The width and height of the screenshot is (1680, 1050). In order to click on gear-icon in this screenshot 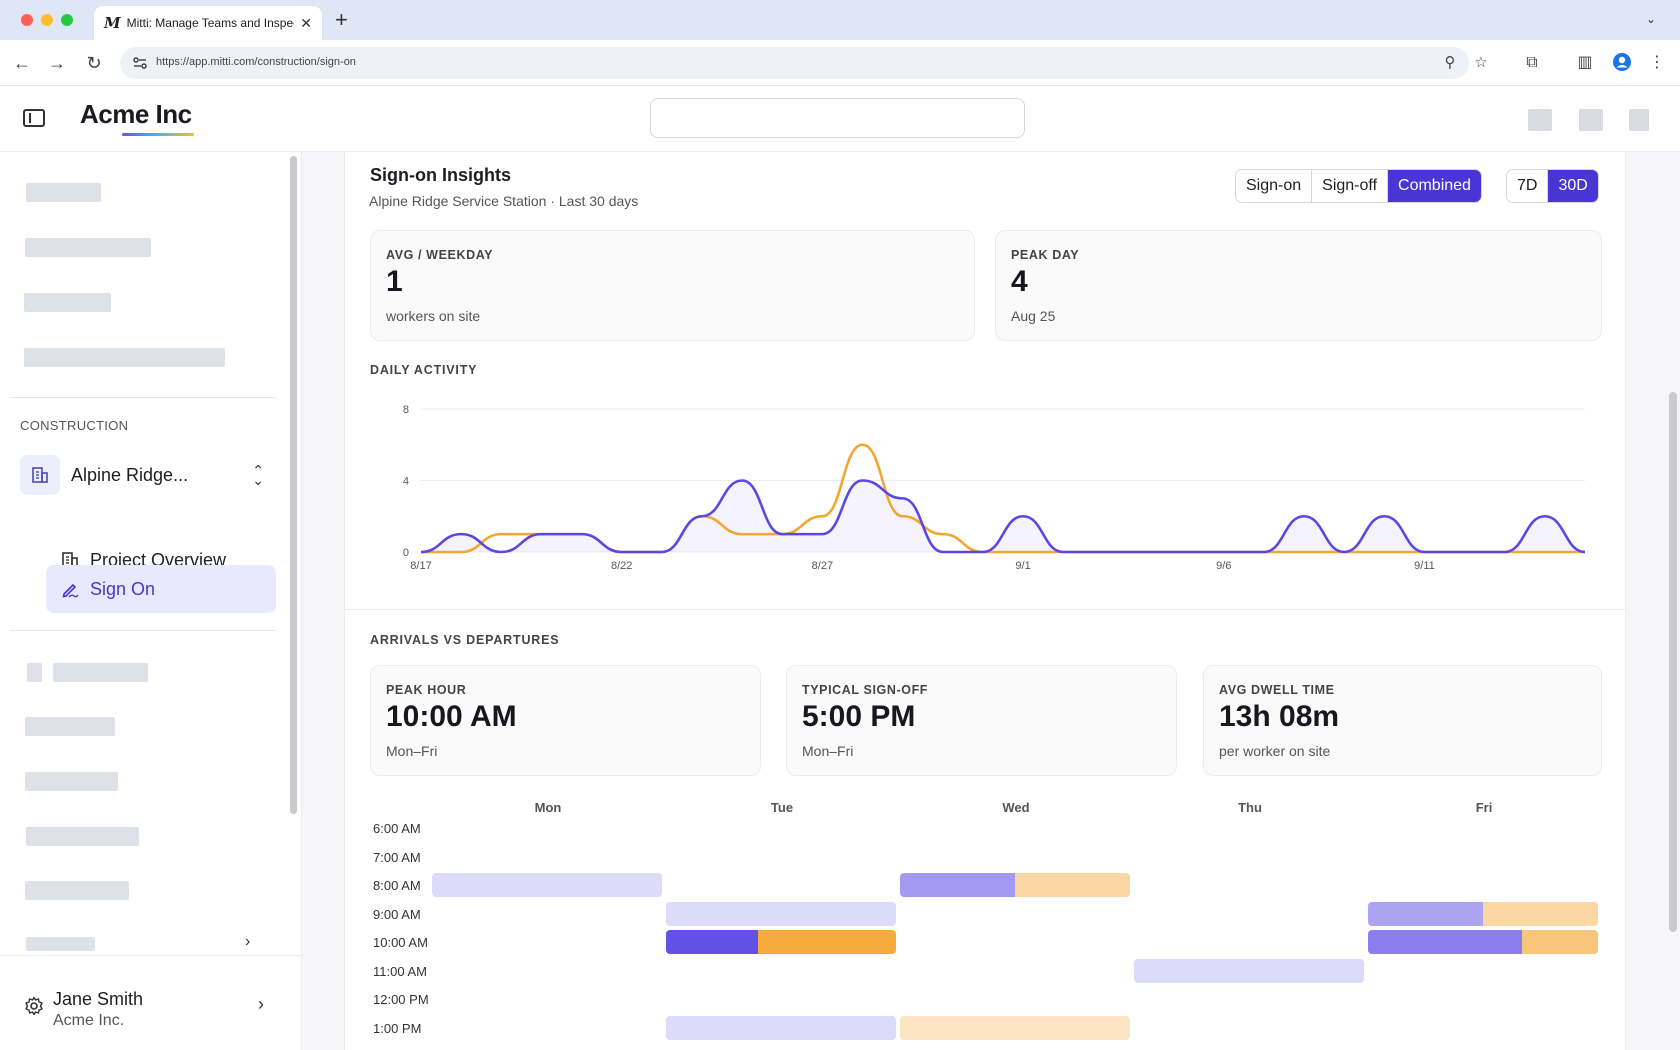, I will do `click(34, 1006)`.